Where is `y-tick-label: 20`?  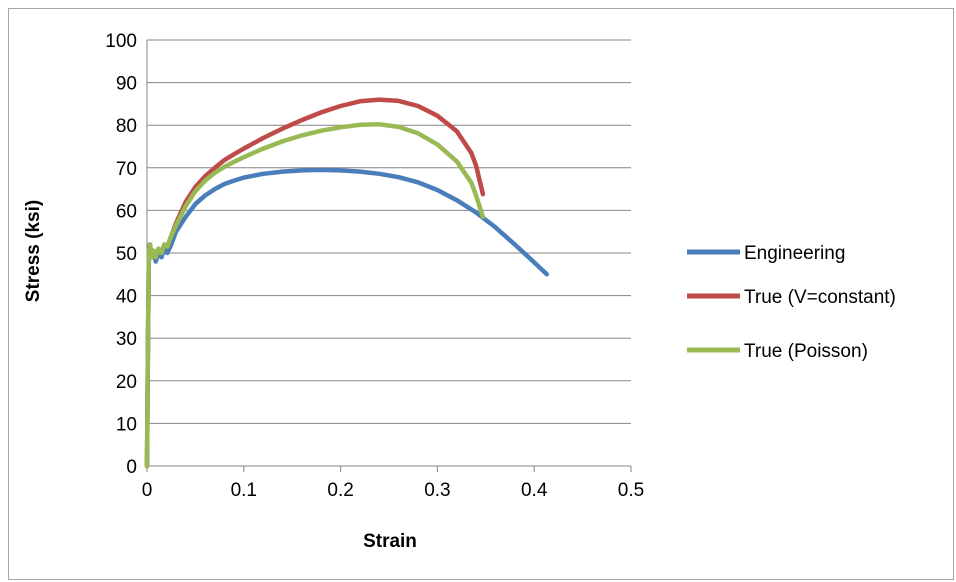 y-tick-label: 20 is located at coordinates (126, 382).